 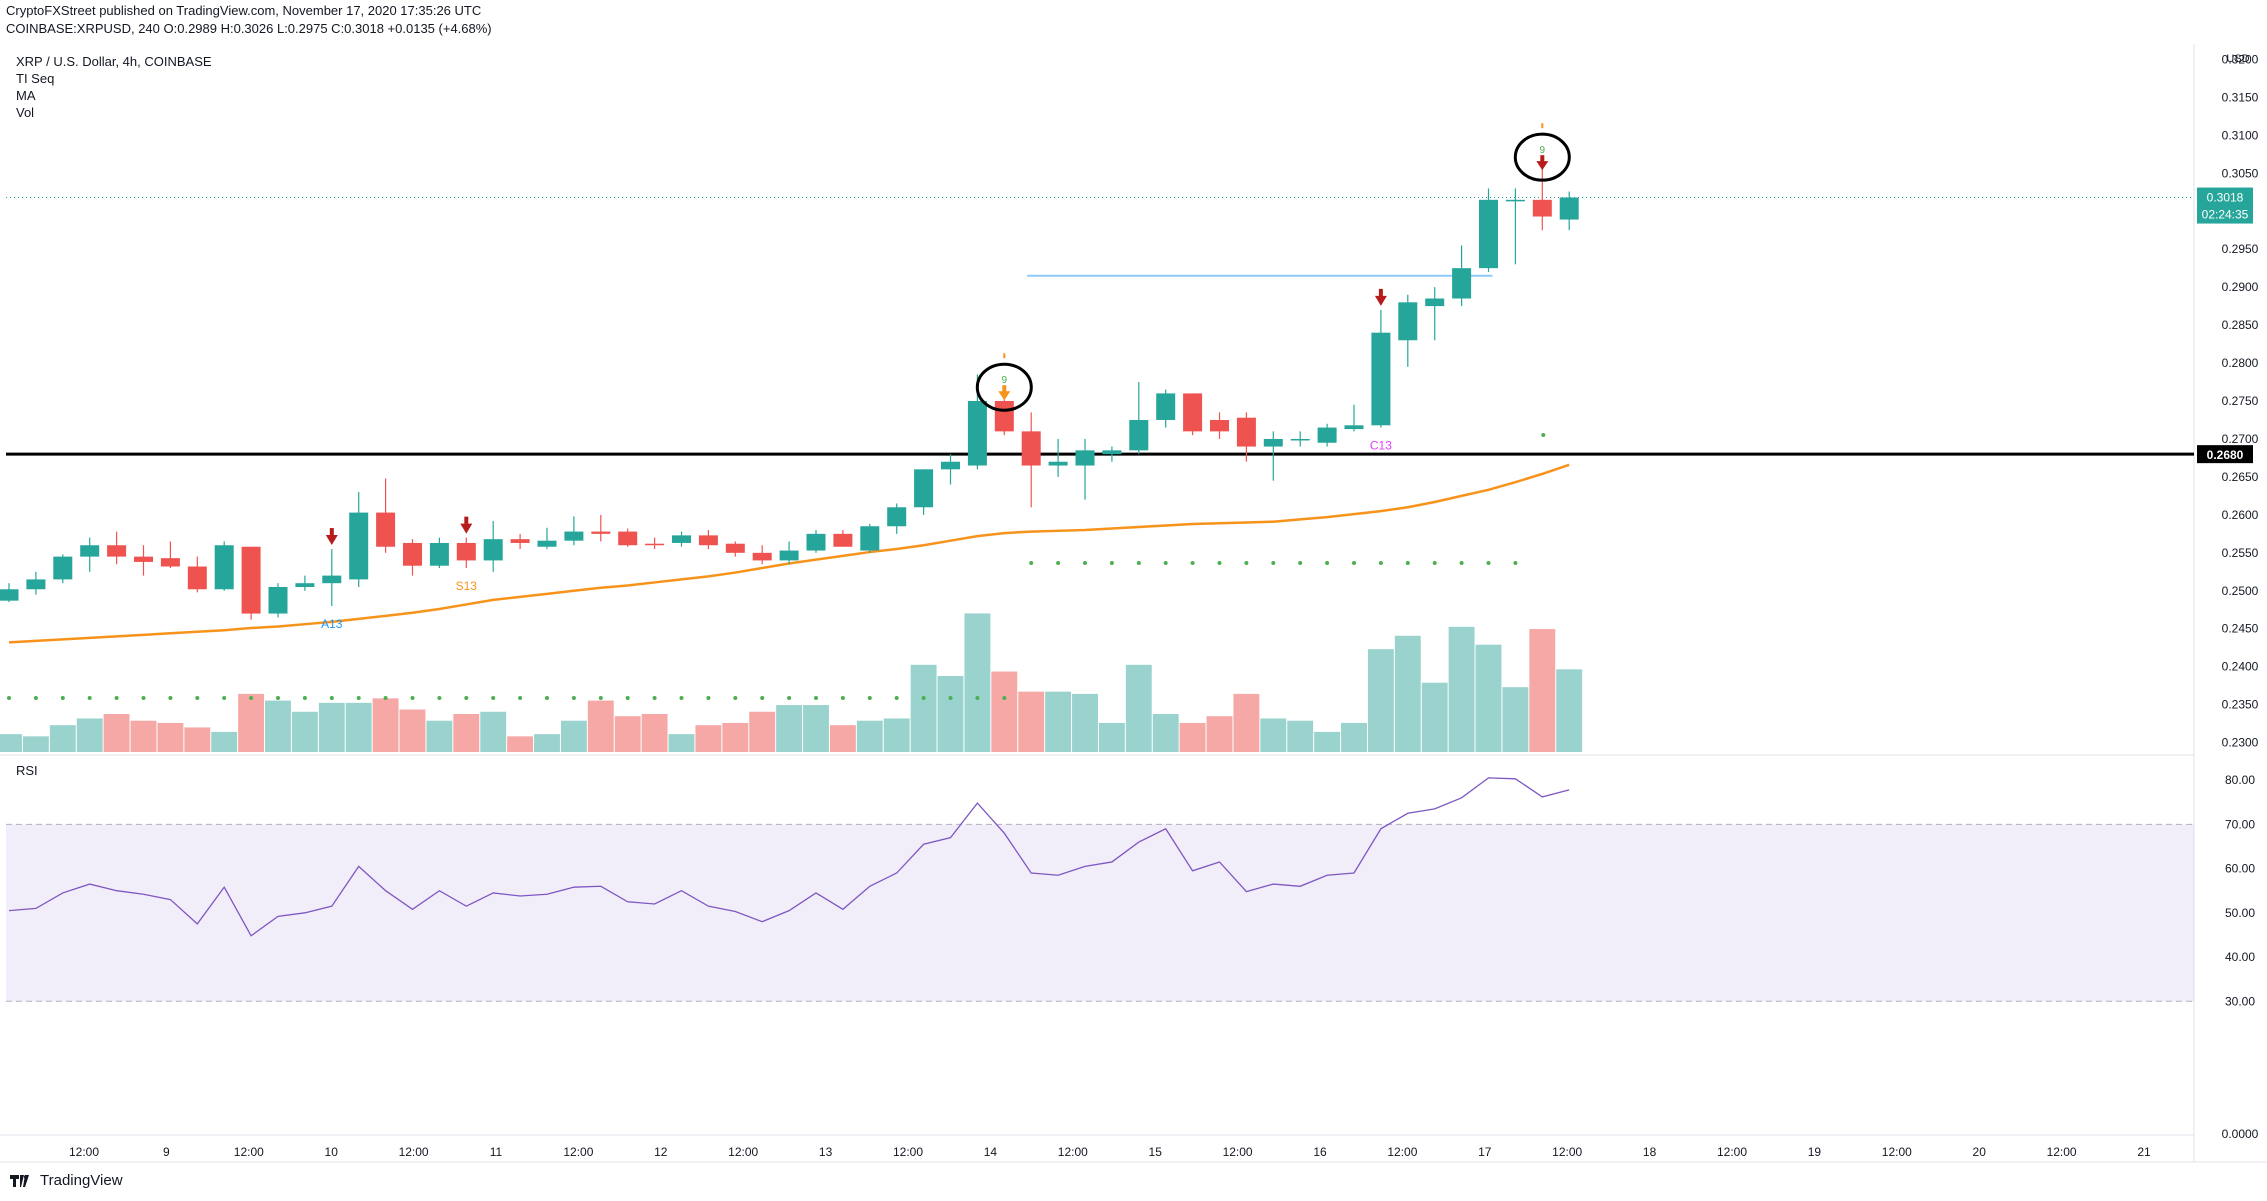 I want to click on legend-title: XRP / U.S. Dollar, 4h, COINBASE, so click(x=114, y=61).